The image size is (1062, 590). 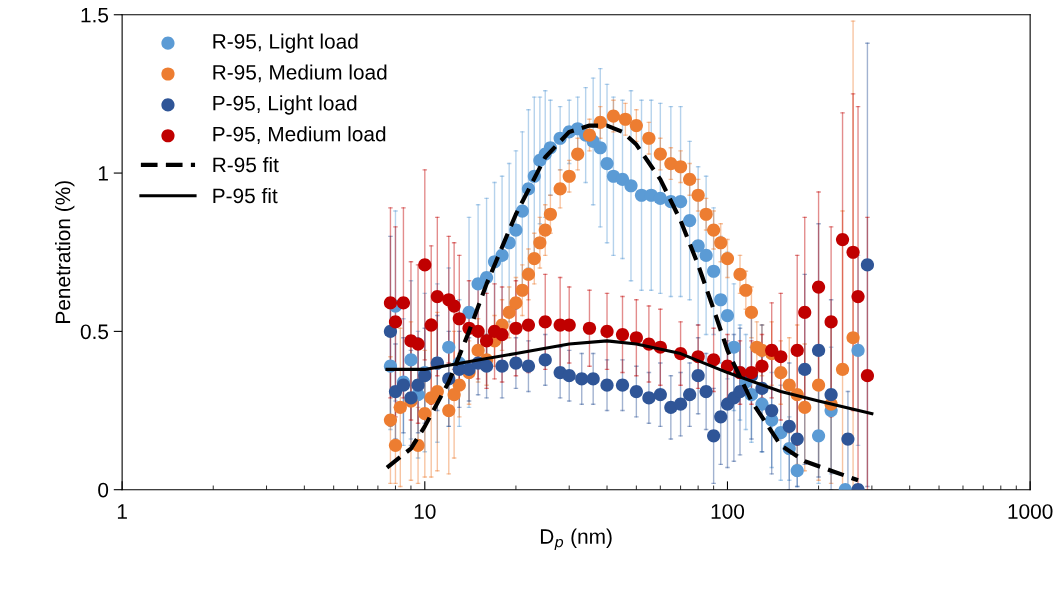 I want to click on x-tick-label: 10, so click(x=425, y=511).